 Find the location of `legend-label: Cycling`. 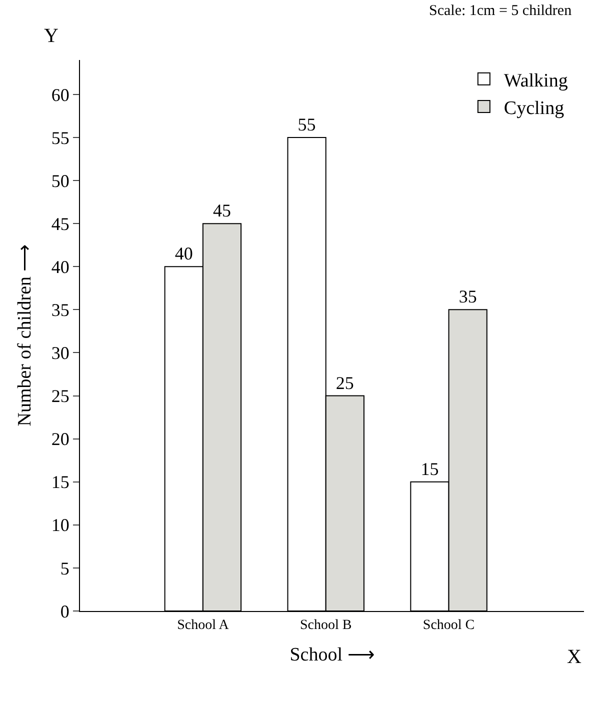

legend-label: Cycling is located at coordinates (534, 108).